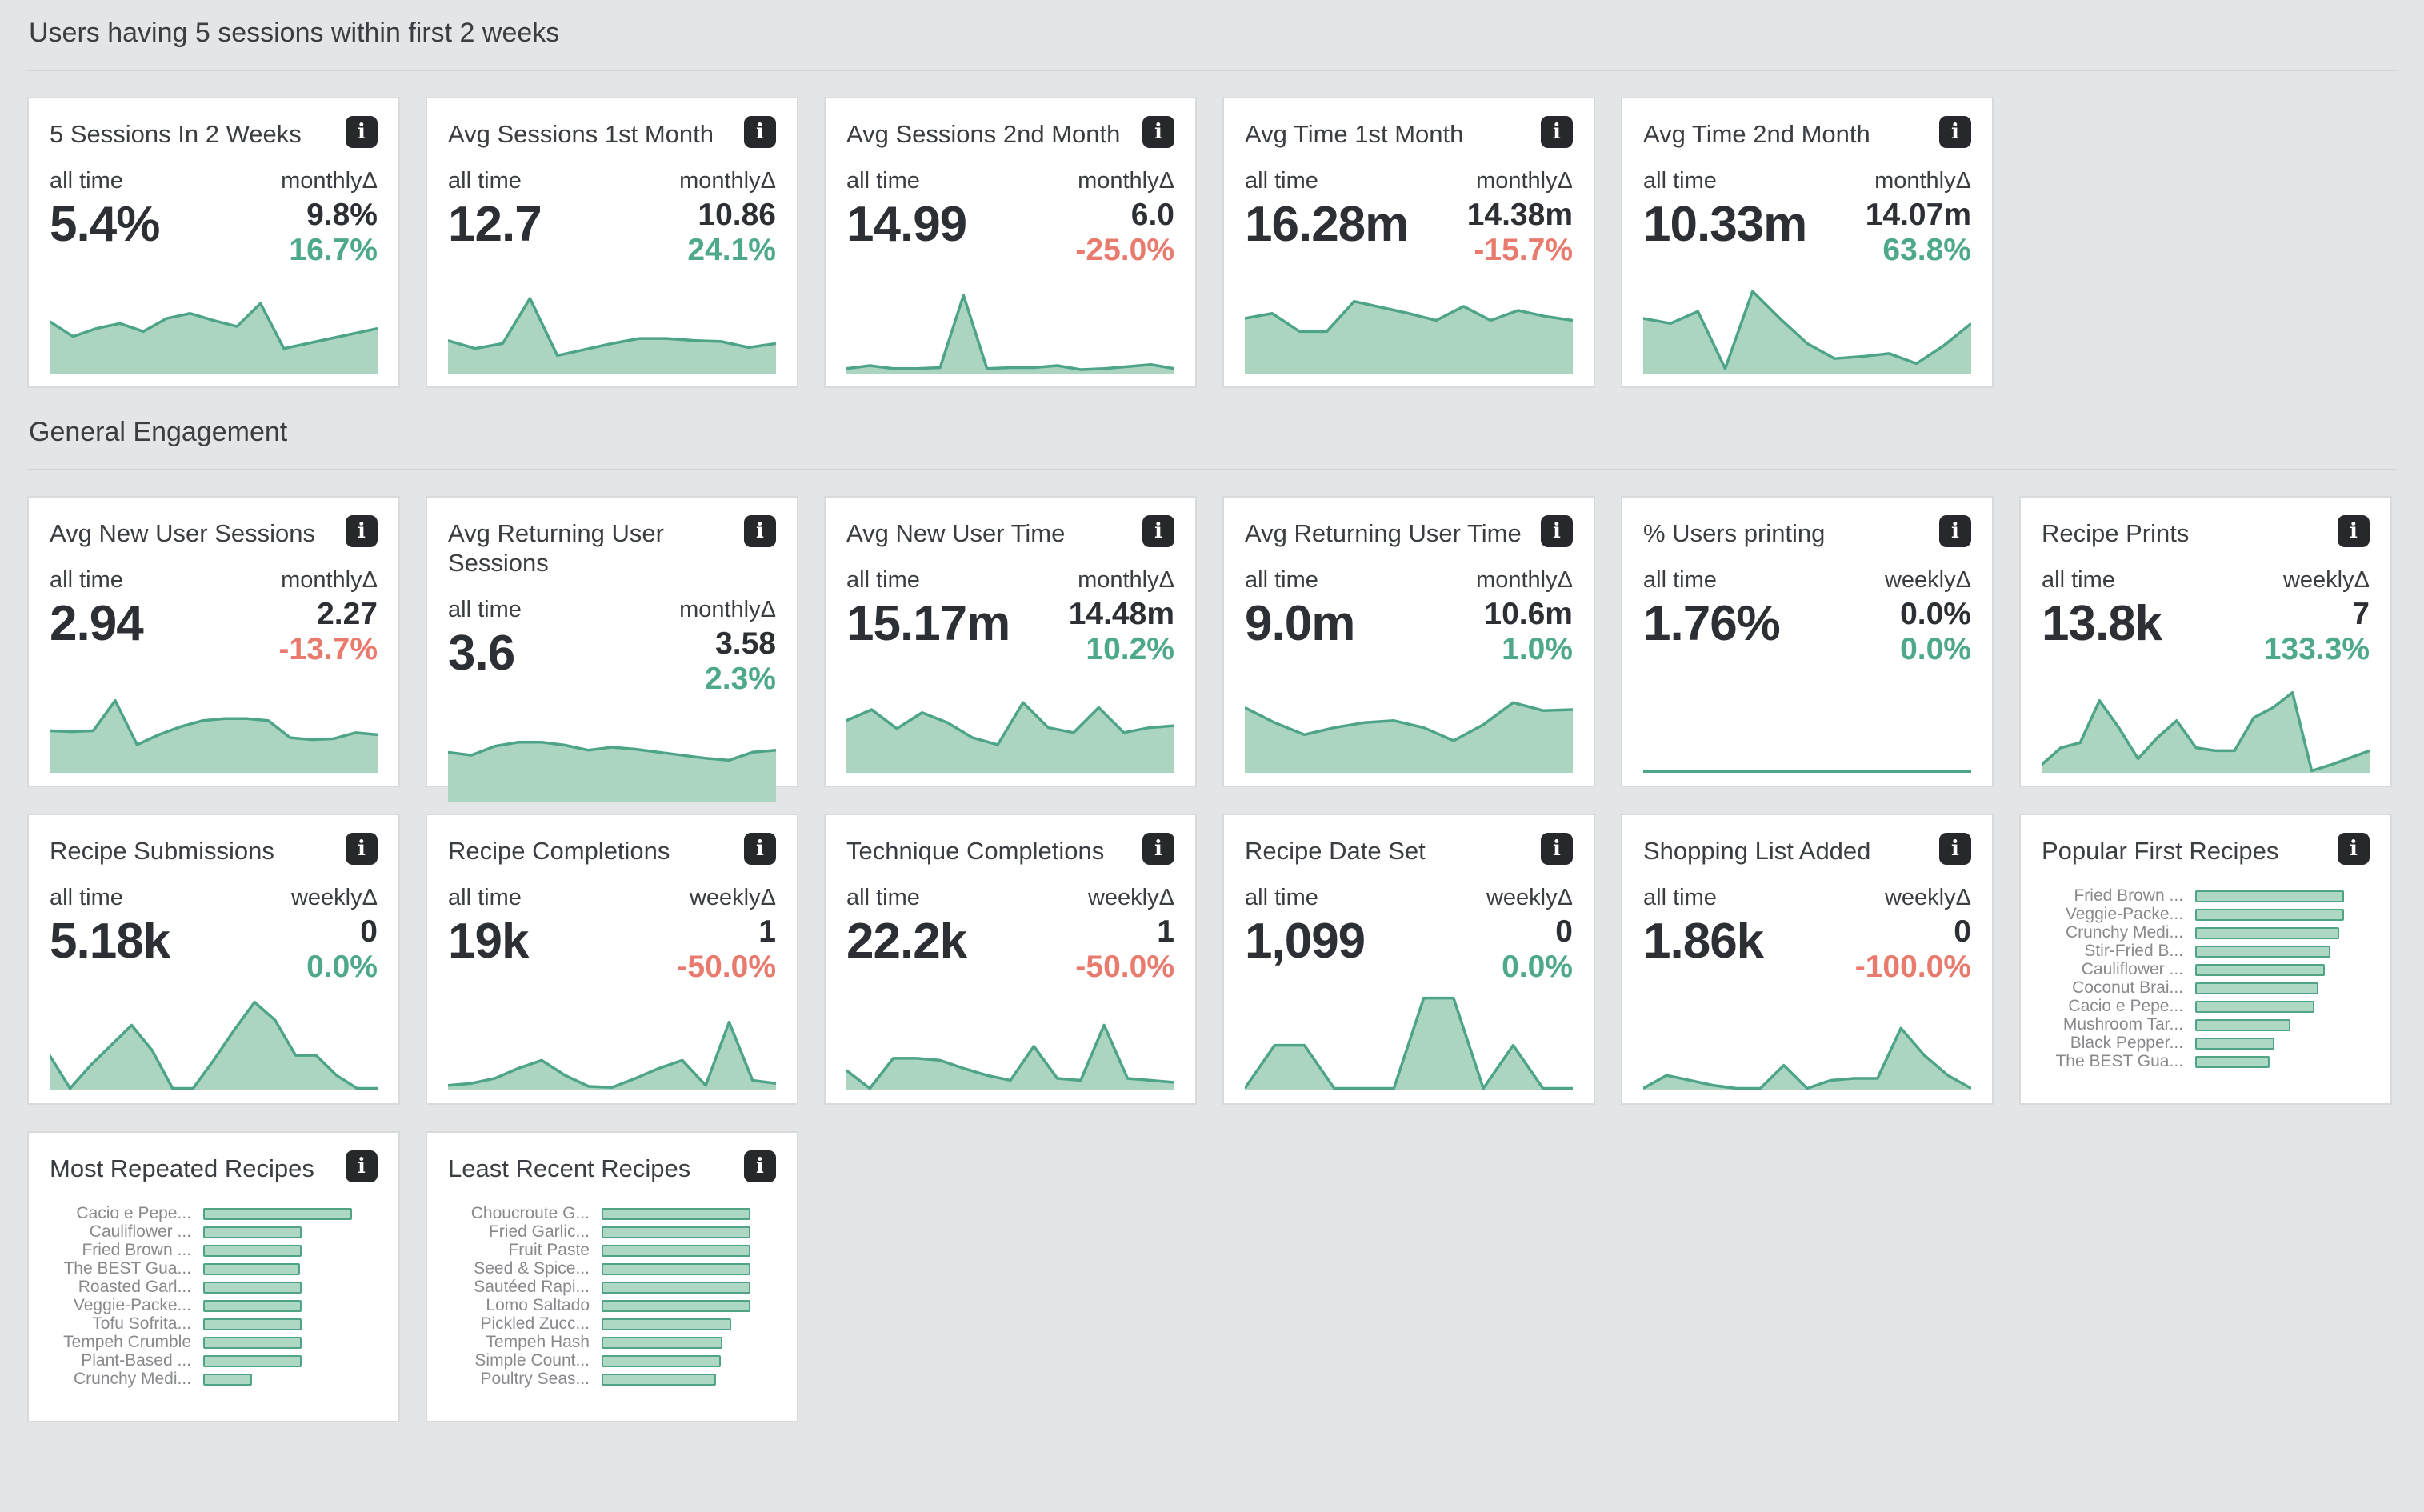  I want to click on delta-value: 0, so click(1962, 932).